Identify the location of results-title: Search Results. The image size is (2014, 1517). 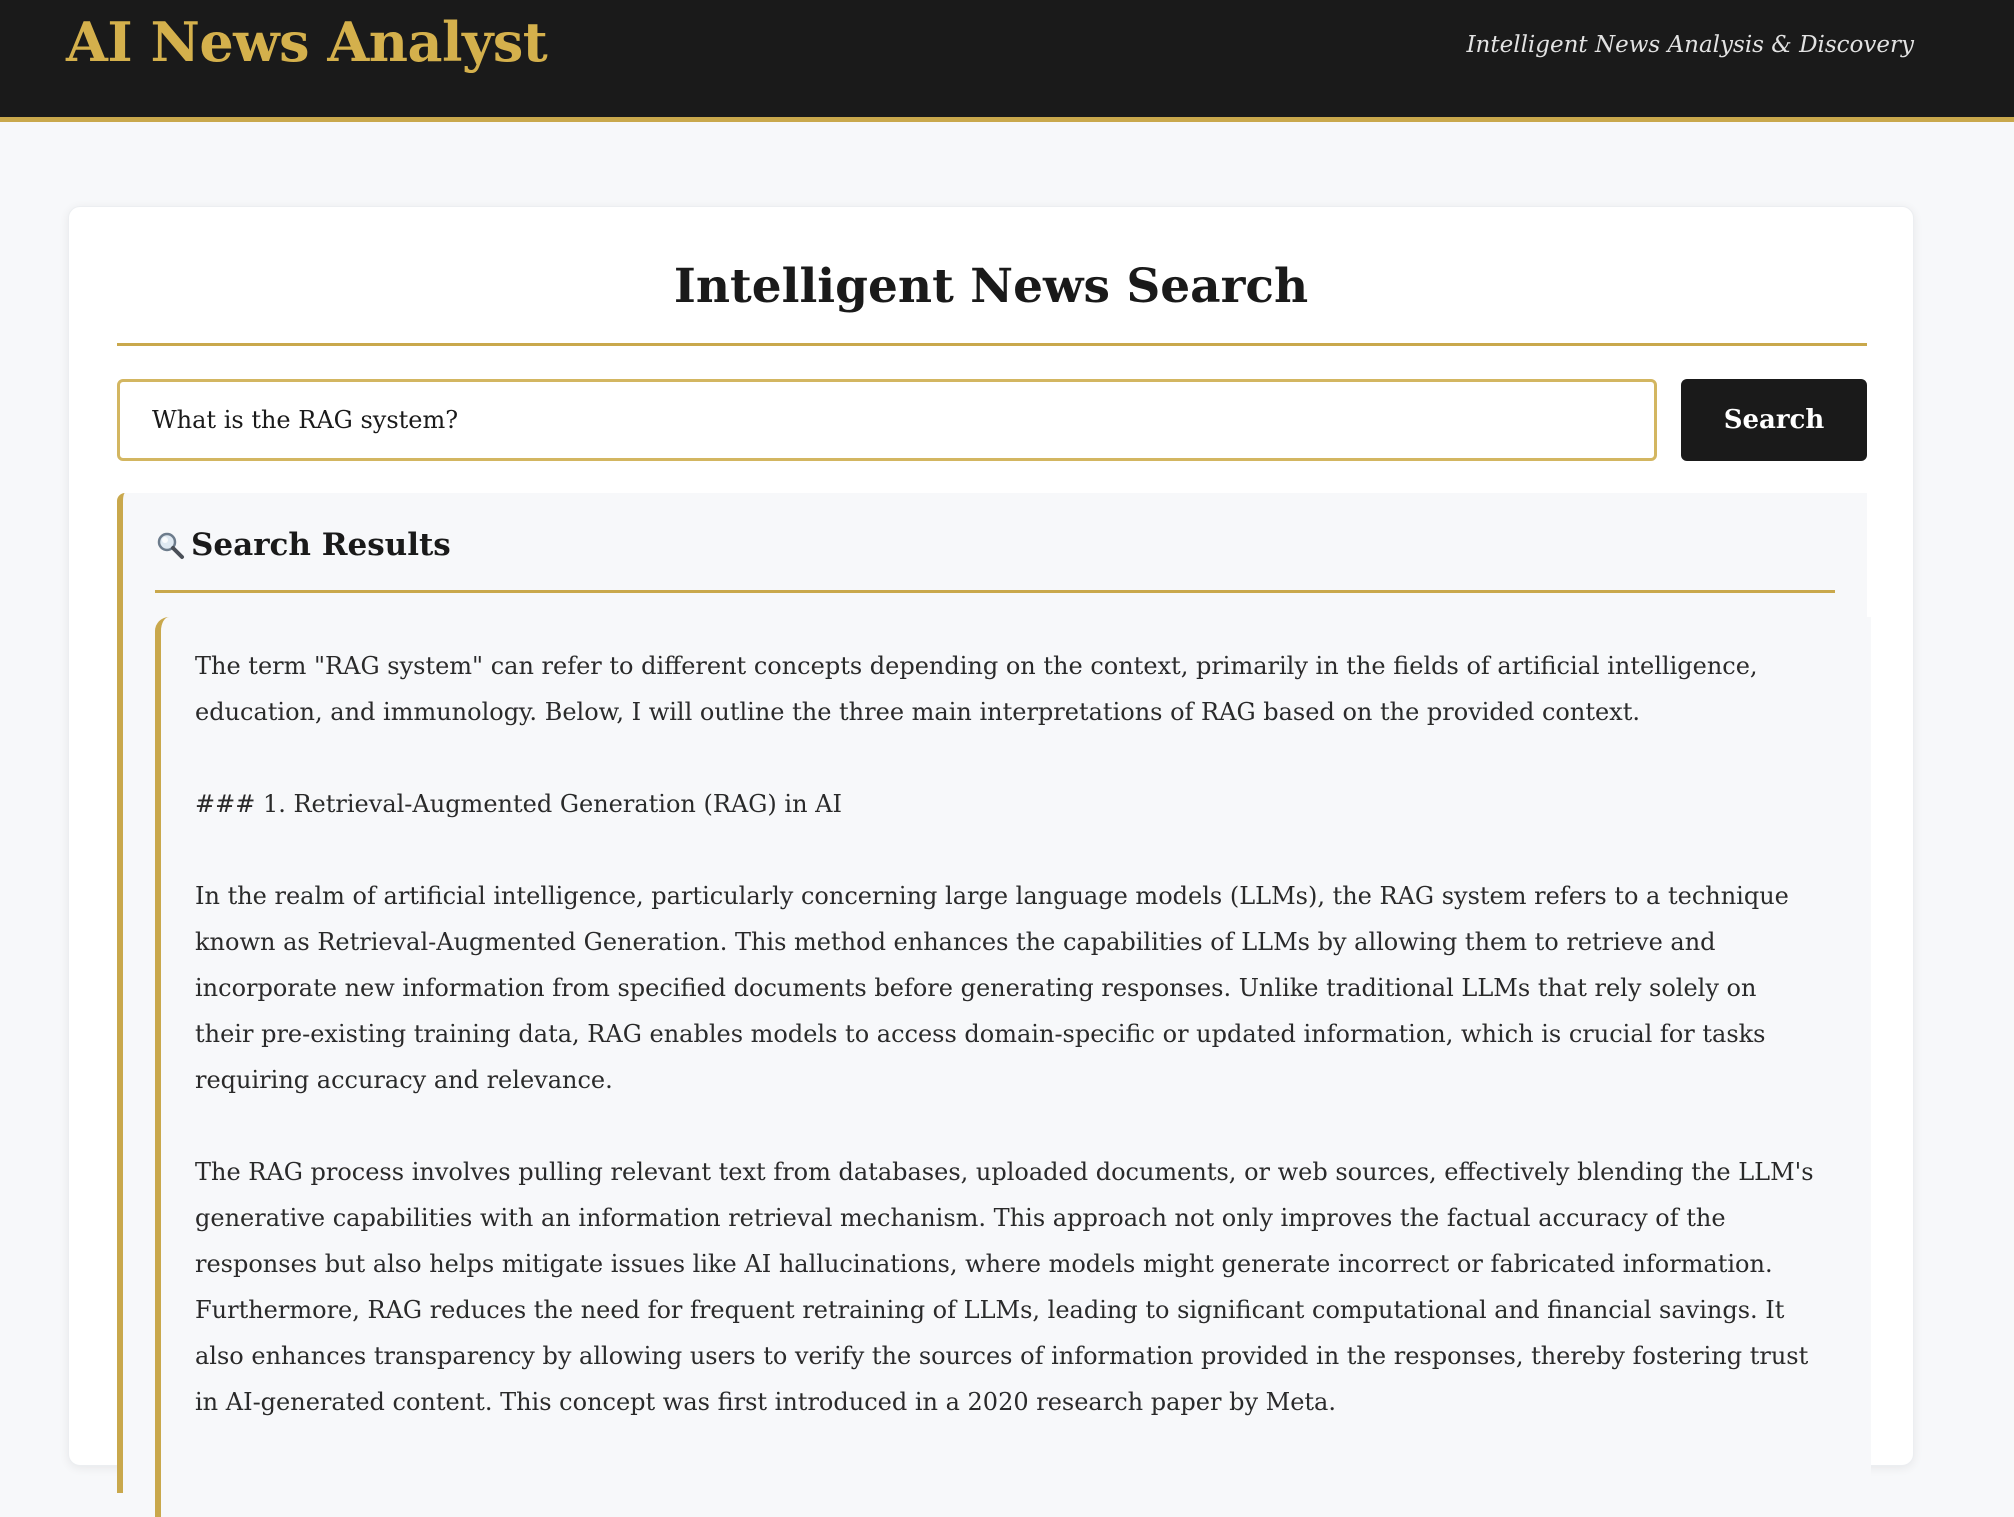
(321, 545).